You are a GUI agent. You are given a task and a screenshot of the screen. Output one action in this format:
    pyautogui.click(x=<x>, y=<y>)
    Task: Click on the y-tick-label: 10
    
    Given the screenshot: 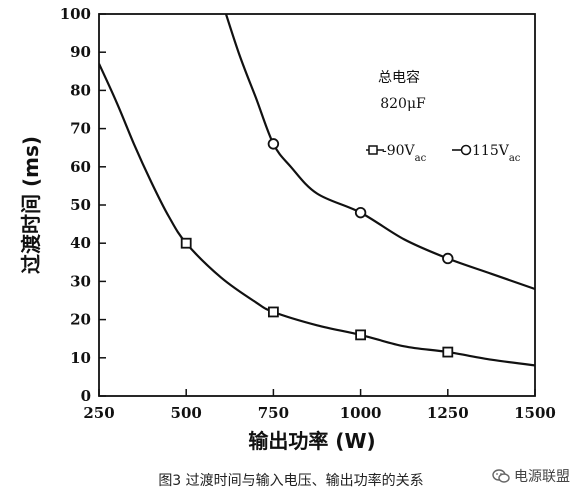 What is the action you would take?
    pyautogui.click(x=80, y=358)
    